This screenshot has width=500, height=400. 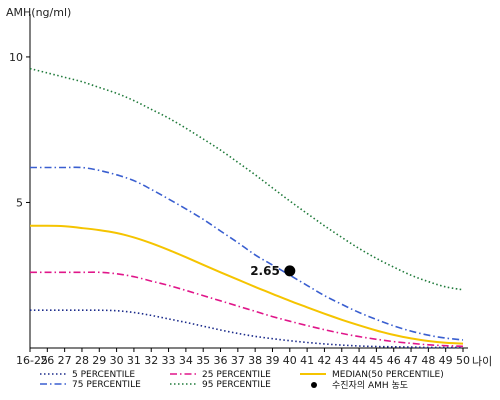 I want to click on y-tick-label: 5, so click(x=19, y=202).